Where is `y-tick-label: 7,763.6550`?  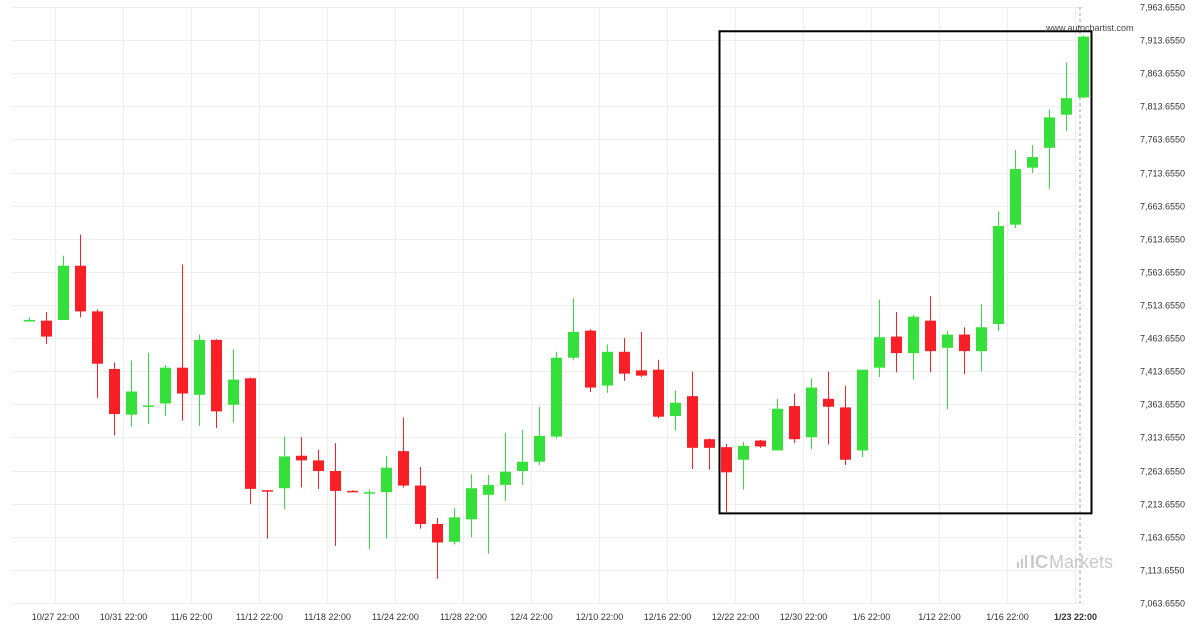
y-tick-label: 7,763.6550 is located at coordinates (1162, 140).